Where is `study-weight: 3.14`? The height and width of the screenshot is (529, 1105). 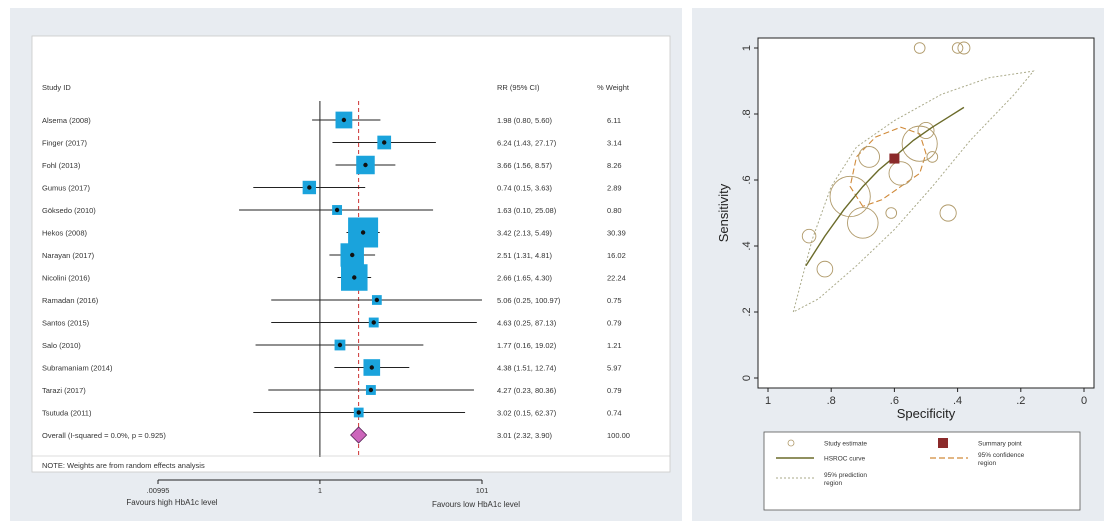
study-weight: 3.14 is located at coordinates (614, 143).